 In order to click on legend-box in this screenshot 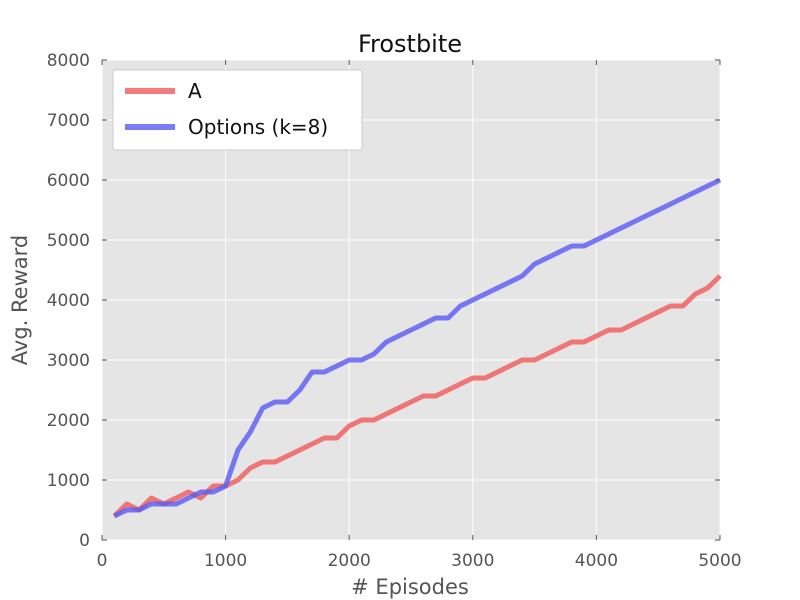, I will do `click(237, 110)`.